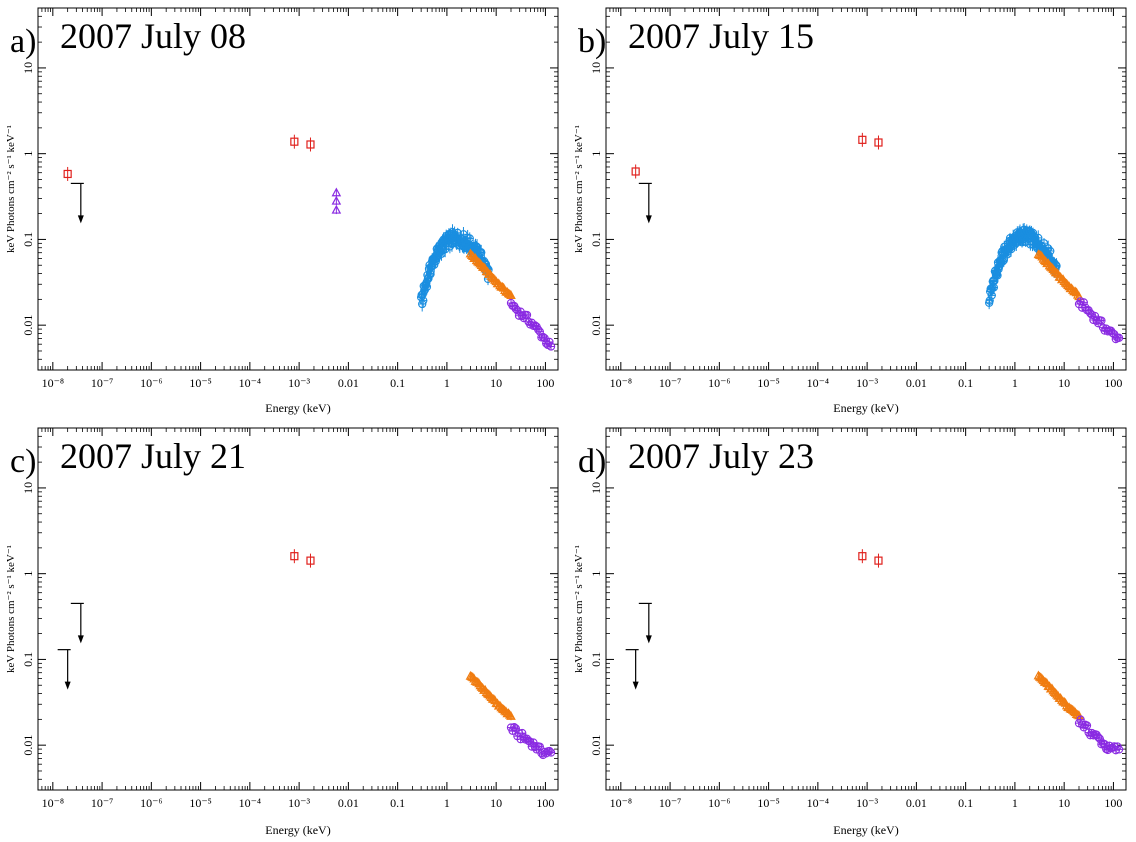 The image size is (1136, 842). What do you see at coordinates (23, 41) in the screenshot?
I see `panel-label: a)` at bounding box center [23, 41].